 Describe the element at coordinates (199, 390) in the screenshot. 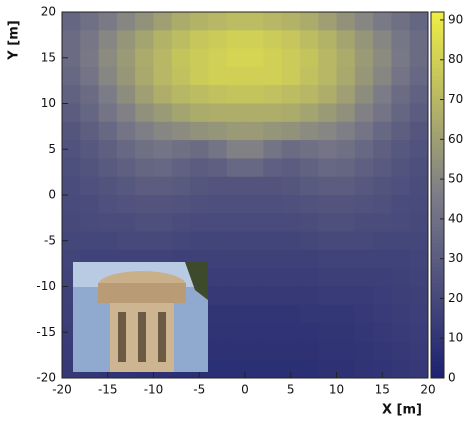

I see `x-tick-label: -5` at that location.